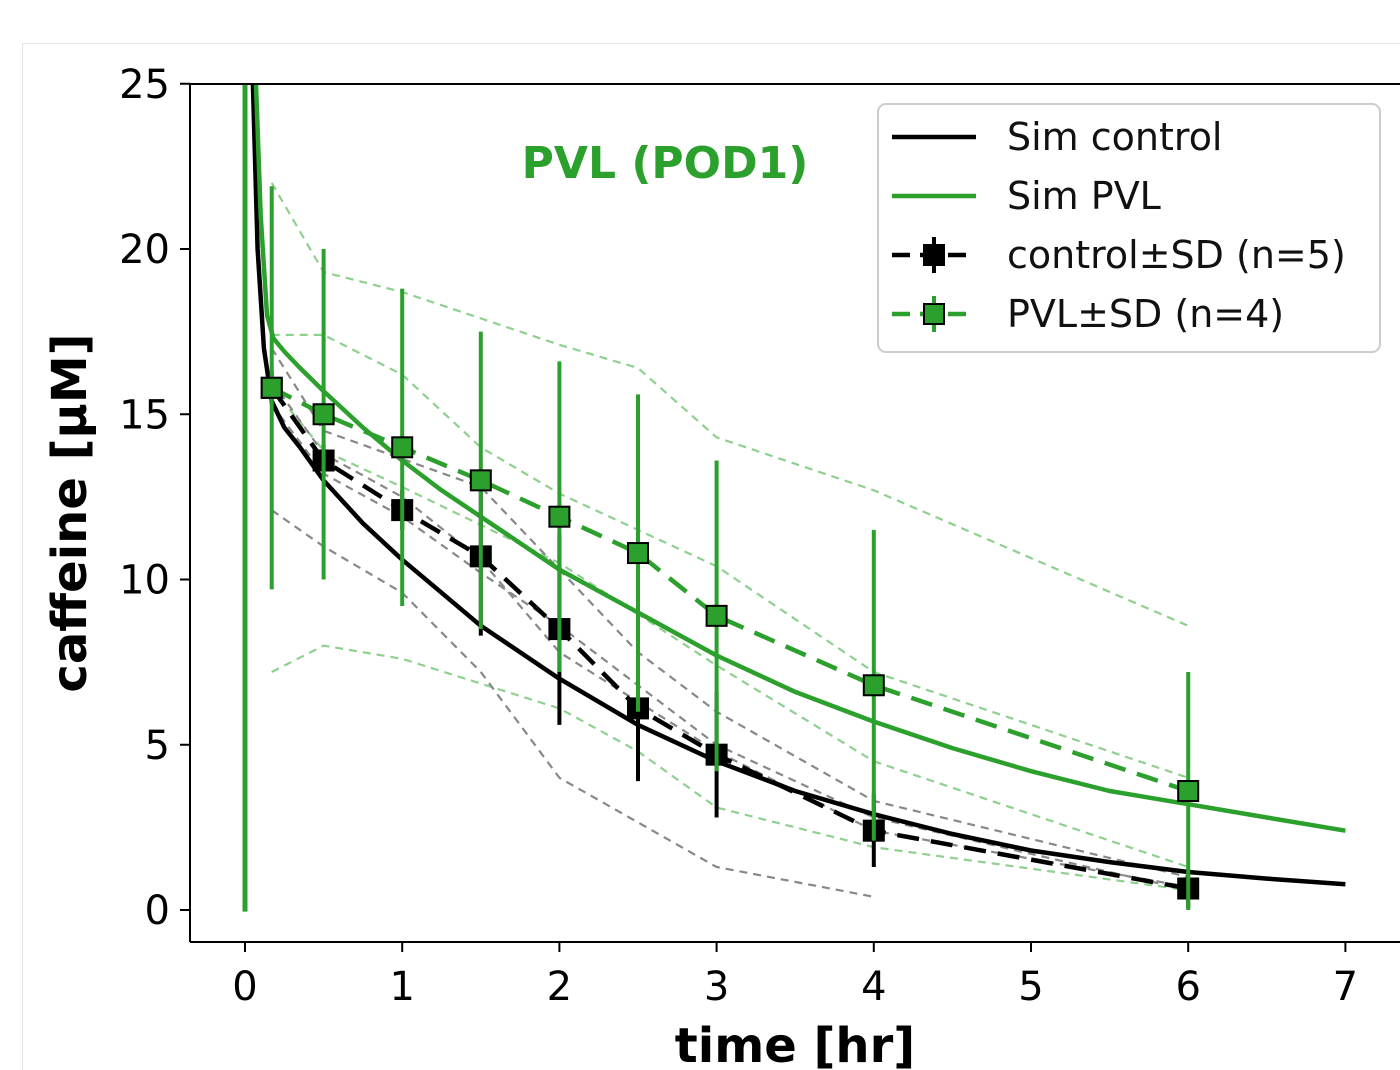  I want to click on legend-label-2: Sim PVL, so click(1084, 196).